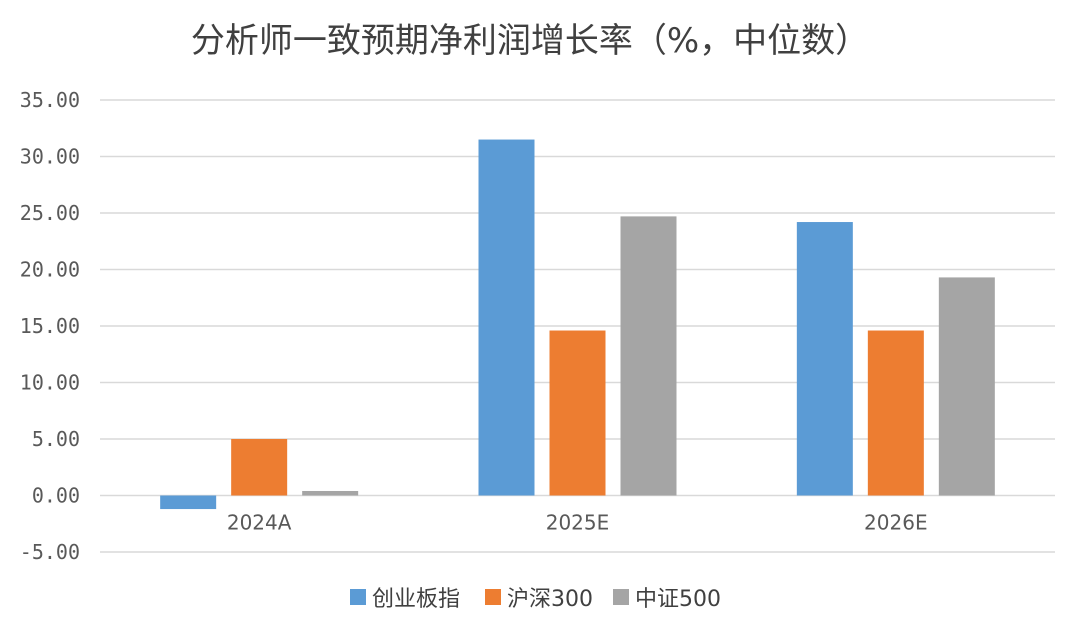  I want to click on legend: 创业板指 沪深300 中证500, so click(535, 599).